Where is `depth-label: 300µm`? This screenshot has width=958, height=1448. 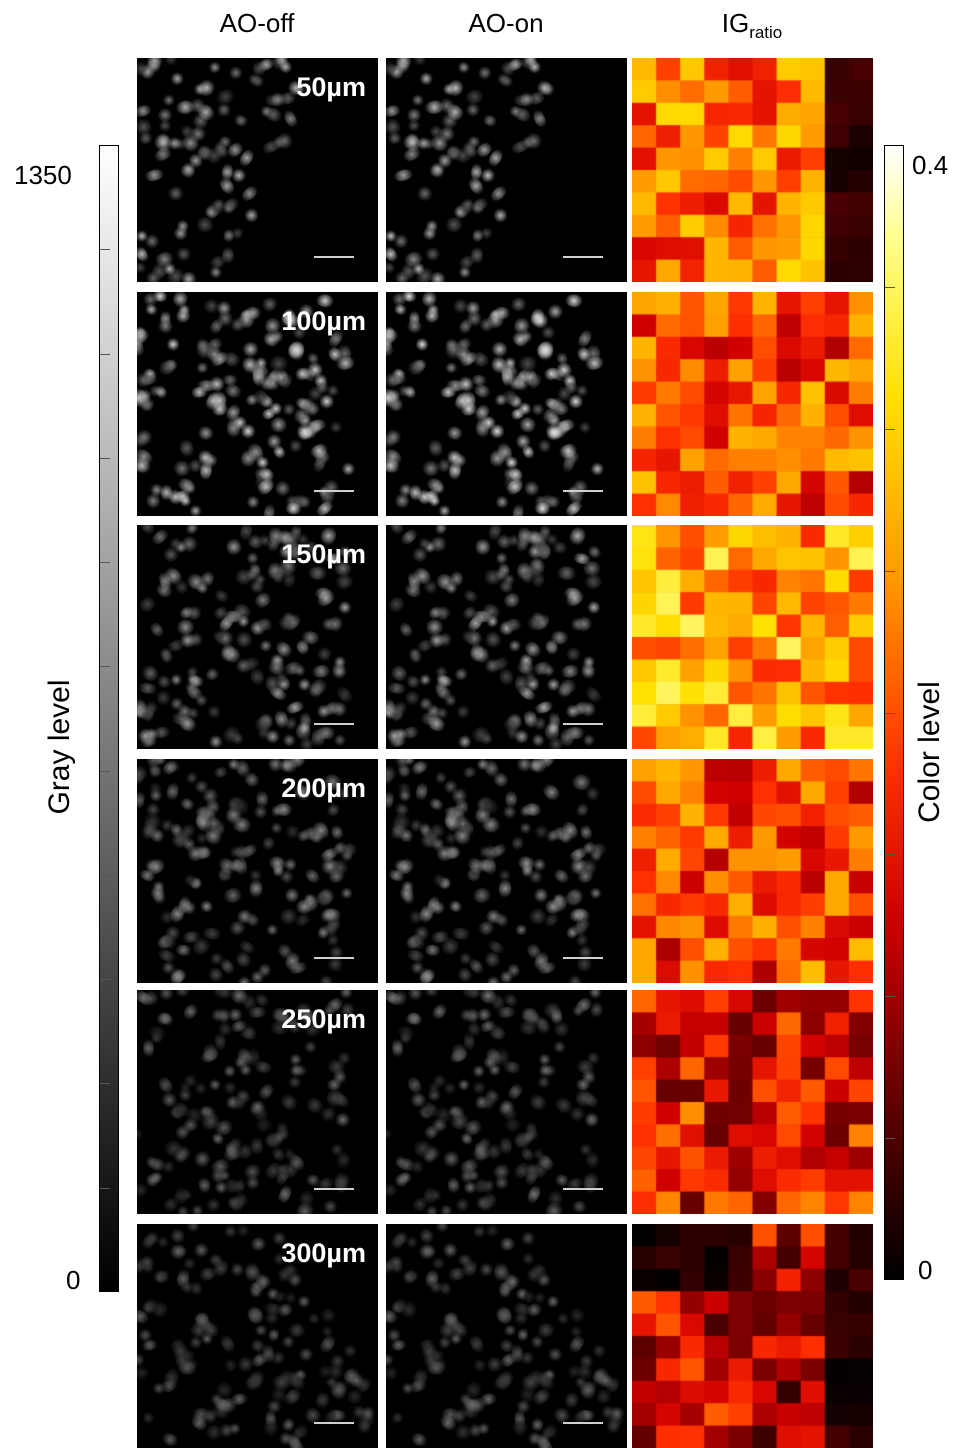 depth-label: 300µm is located at coordinates (323, 1253).